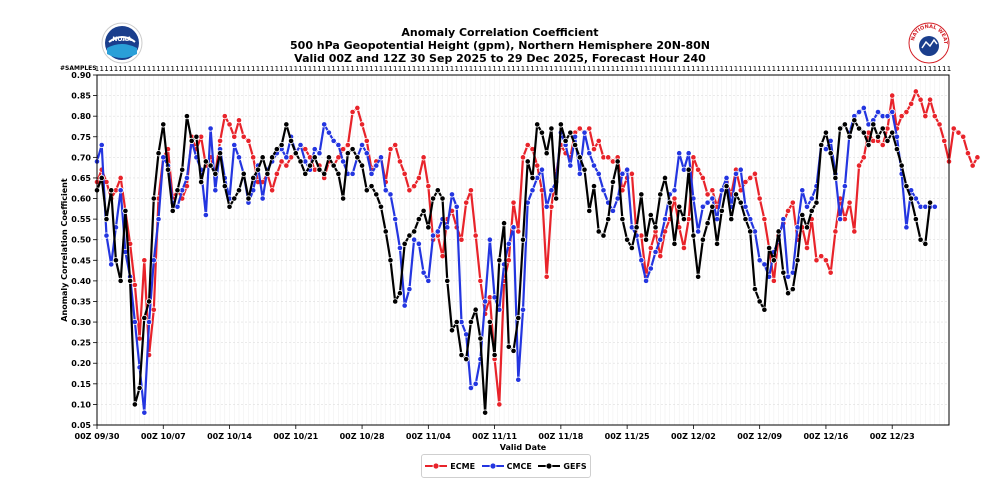  What do you see at coordinates (81, 96) in the screenshot?
I see `y-tick-label: 0.85` at bounding box center [81, 96].